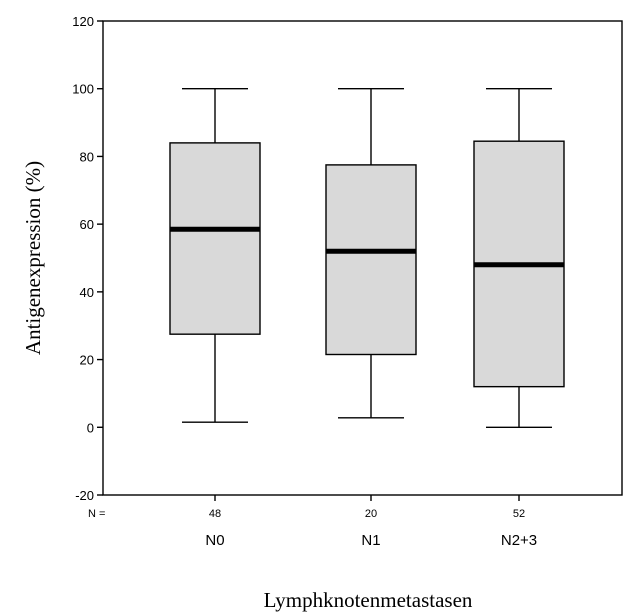  What do you see at coordinates (312, 522) in the screenshot?
I see `x-axis: N = 48 N0 20 N1 52 N2+3` at bounding box center [312, 522].